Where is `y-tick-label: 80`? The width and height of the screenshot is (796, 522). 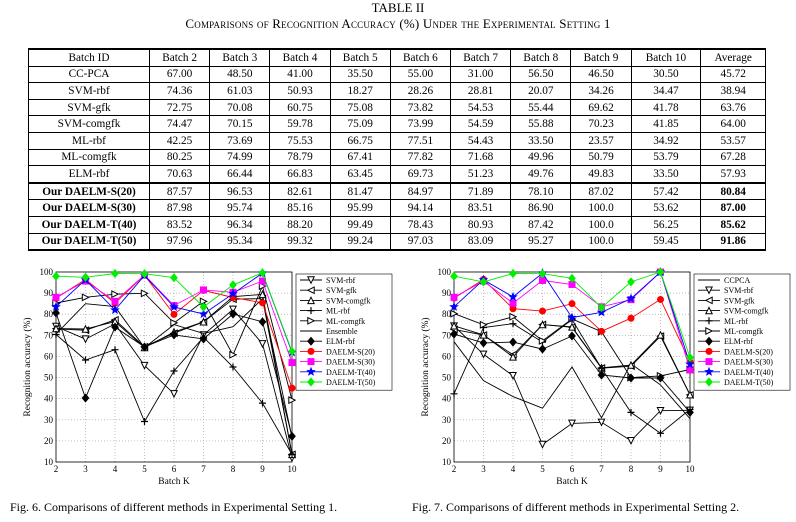 y-tick-label: 80 is located at coordinates (49, 314).